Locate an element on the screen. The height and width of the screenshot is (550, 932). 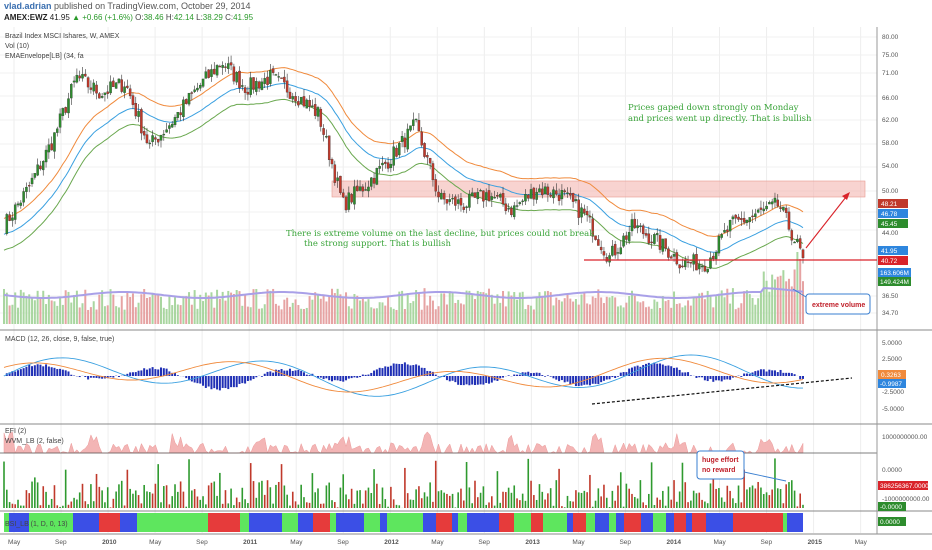
bullish-arrow is located at coordinates (826, 222).